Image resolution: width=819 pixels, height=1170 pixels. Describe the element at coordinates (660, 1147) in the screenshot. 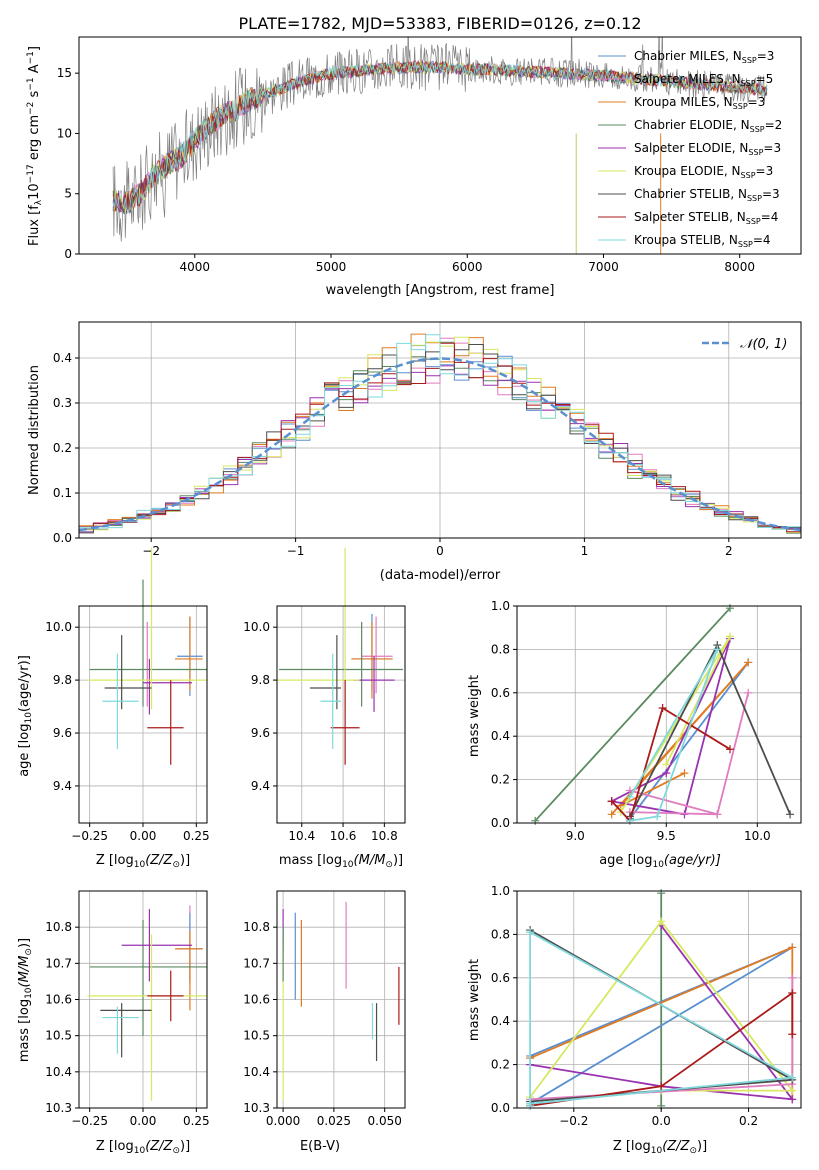

I see `weight-vs-Z-xlabel: Z [log10(Z/Z⊙)]` at that location.